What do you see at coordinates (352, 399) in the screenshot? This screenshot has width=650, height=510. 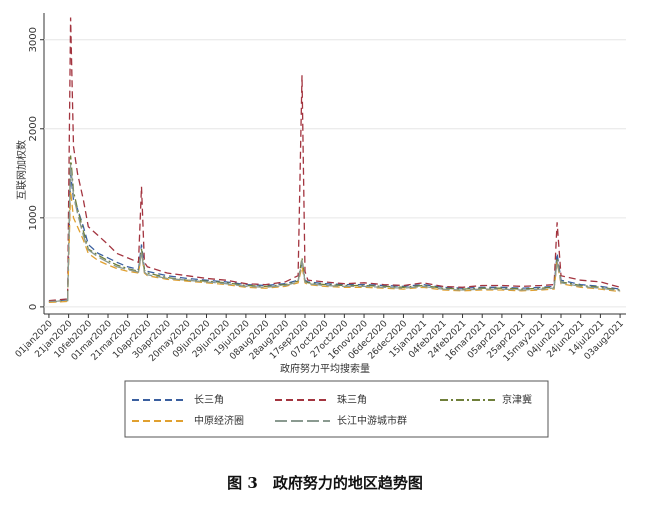 I see `legend-label: 珠三角` at bounding box center [352, 399].